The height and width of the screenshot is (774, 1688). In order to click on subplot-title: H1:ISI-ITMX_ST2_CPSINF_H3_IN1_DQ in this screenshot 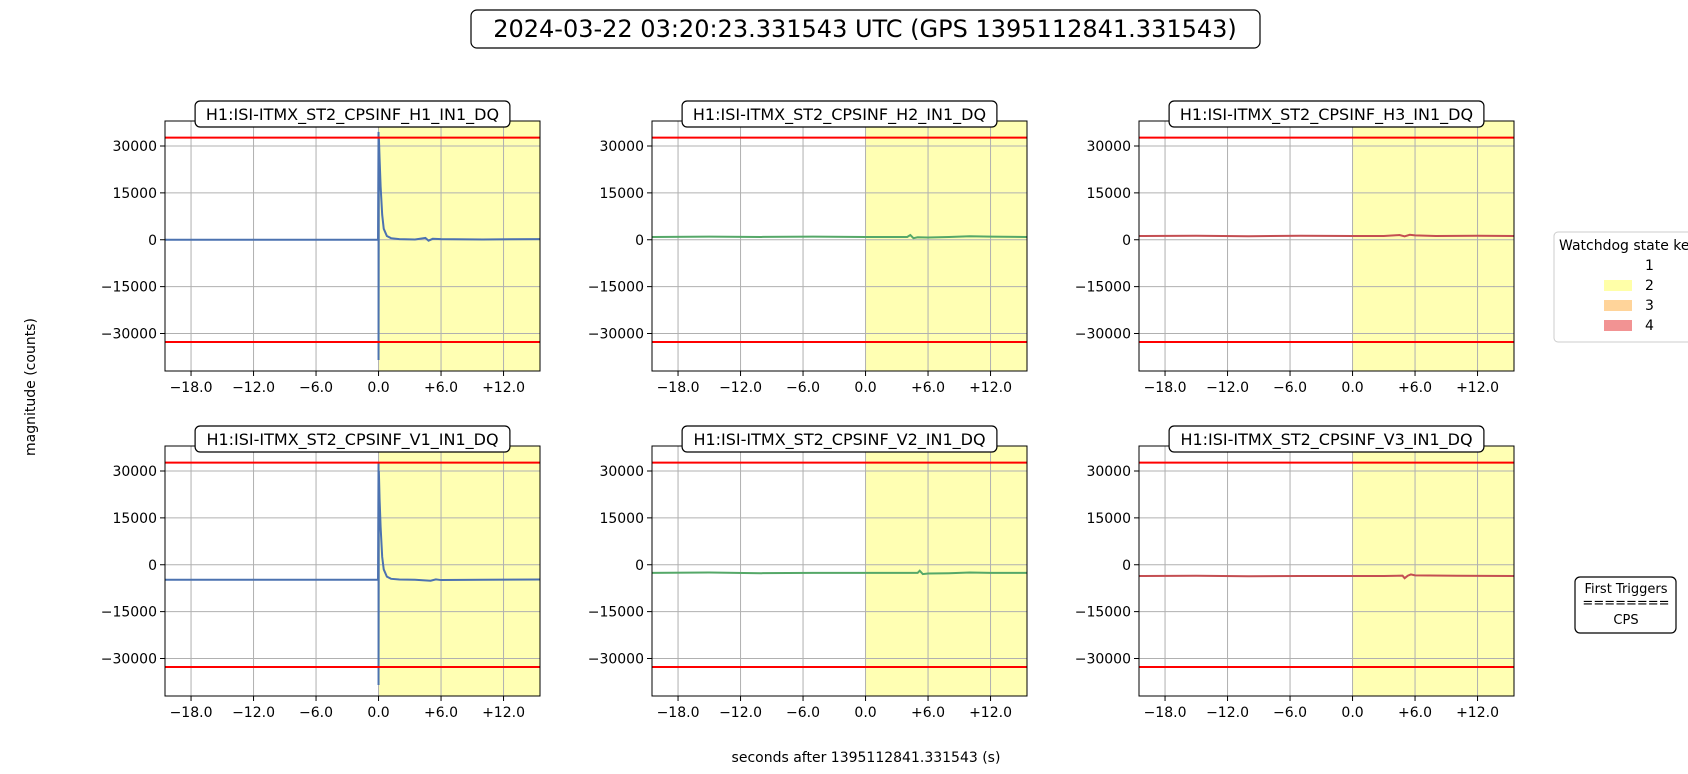, I will do `click(1326, 115)`.